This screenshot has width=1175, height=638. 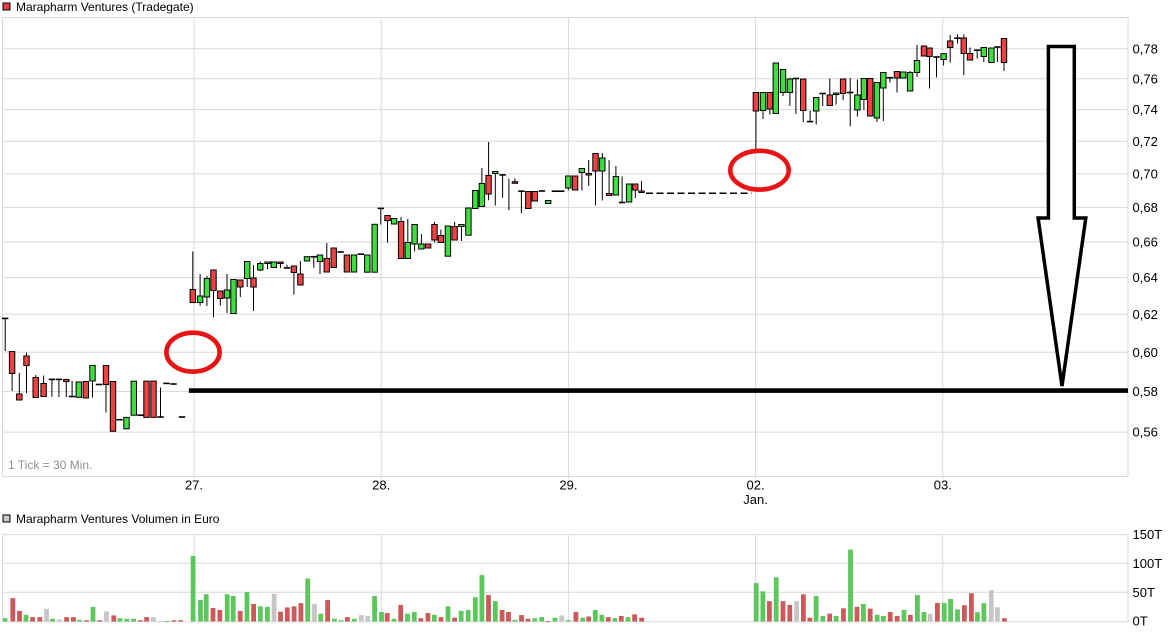 I want to click on svg-text: 0,66, so click(x=1145, y=242).